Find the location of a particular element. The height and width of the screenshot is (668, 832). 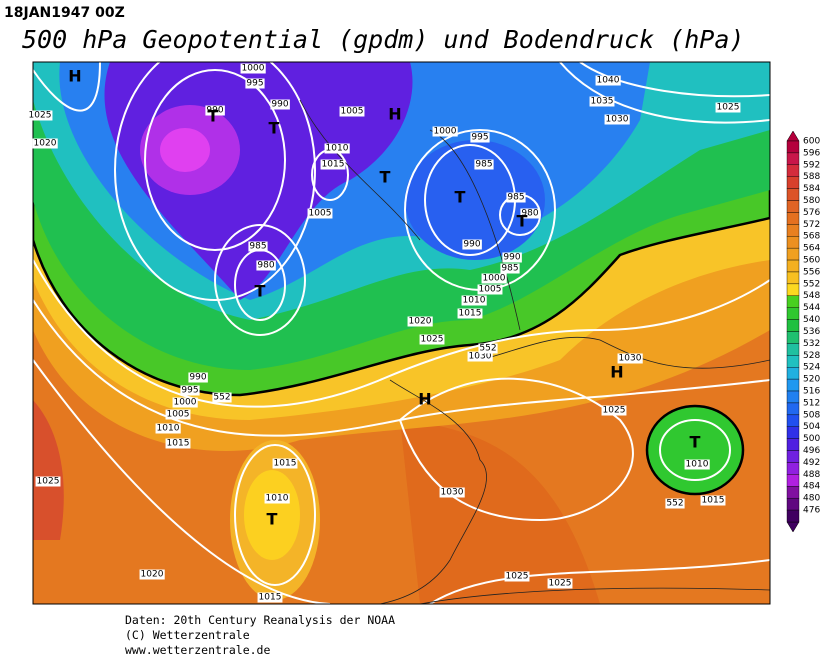

colorbar-label: 480 is located at coordinates (811, 499).